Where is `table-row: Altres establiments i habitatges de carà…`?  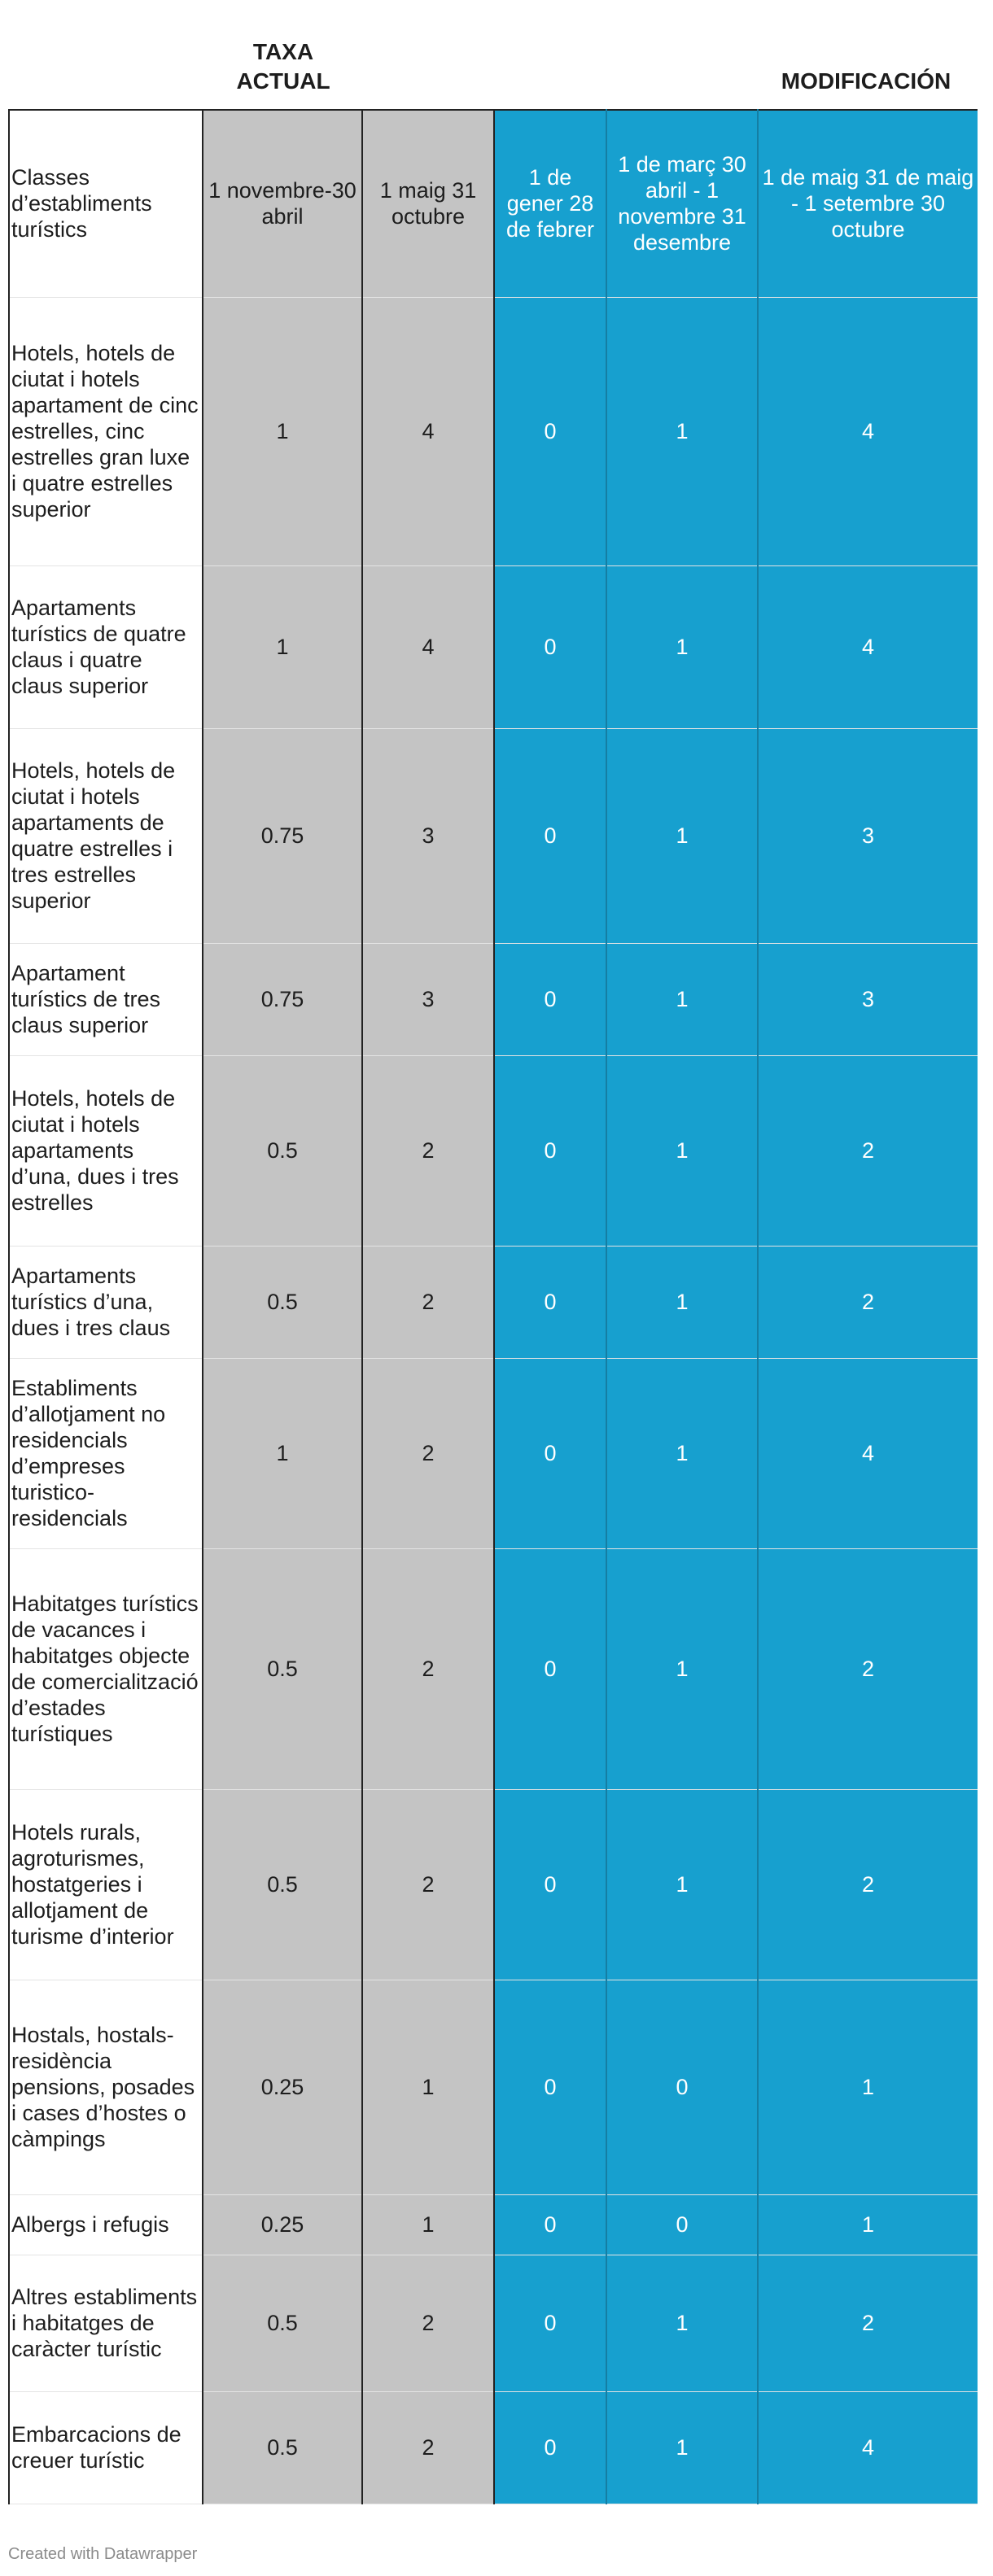
table-row: Altres establiments i habitatges de carà… is located at coordinates (493, 2323).